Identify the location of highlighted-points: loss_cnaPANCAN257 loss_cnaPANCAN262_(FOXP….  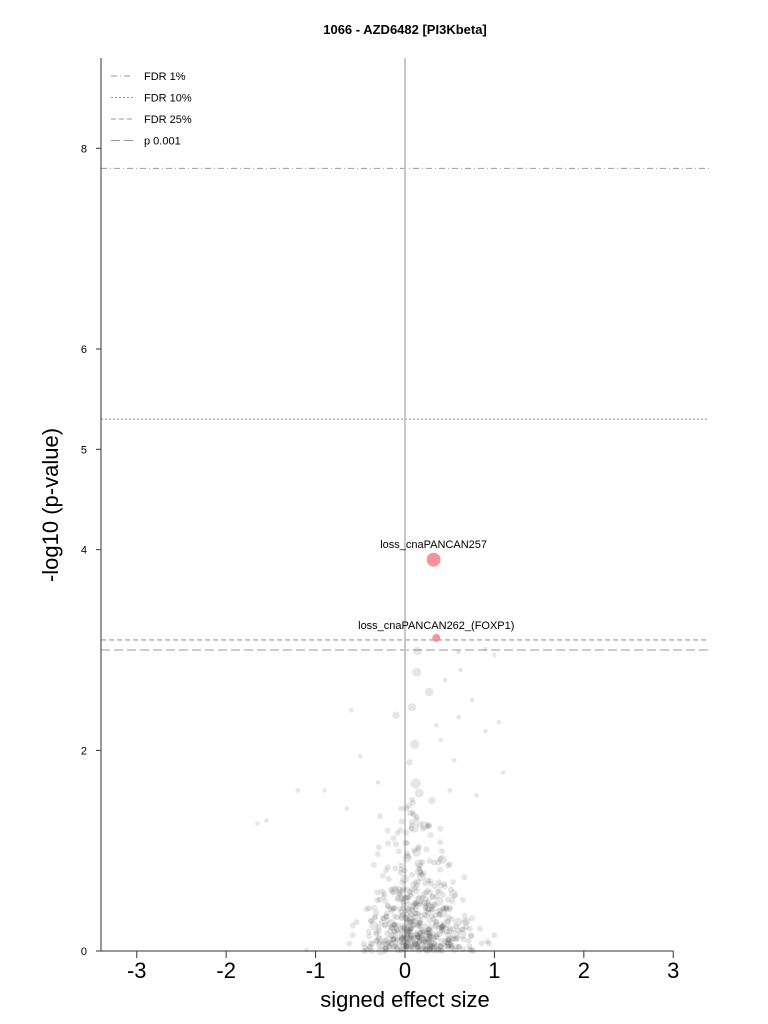
(436, 590).